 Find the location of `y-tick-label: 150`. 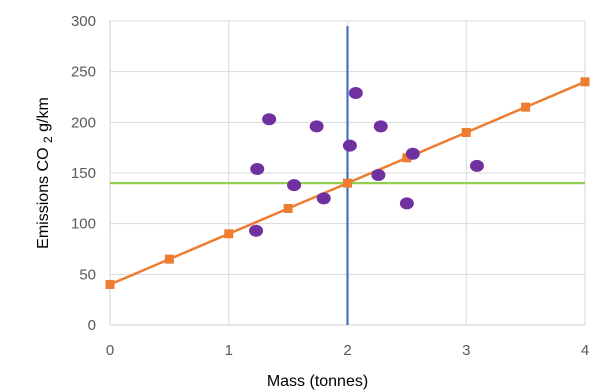

y-tick-label: 150 is located at coordinates (83, 173).